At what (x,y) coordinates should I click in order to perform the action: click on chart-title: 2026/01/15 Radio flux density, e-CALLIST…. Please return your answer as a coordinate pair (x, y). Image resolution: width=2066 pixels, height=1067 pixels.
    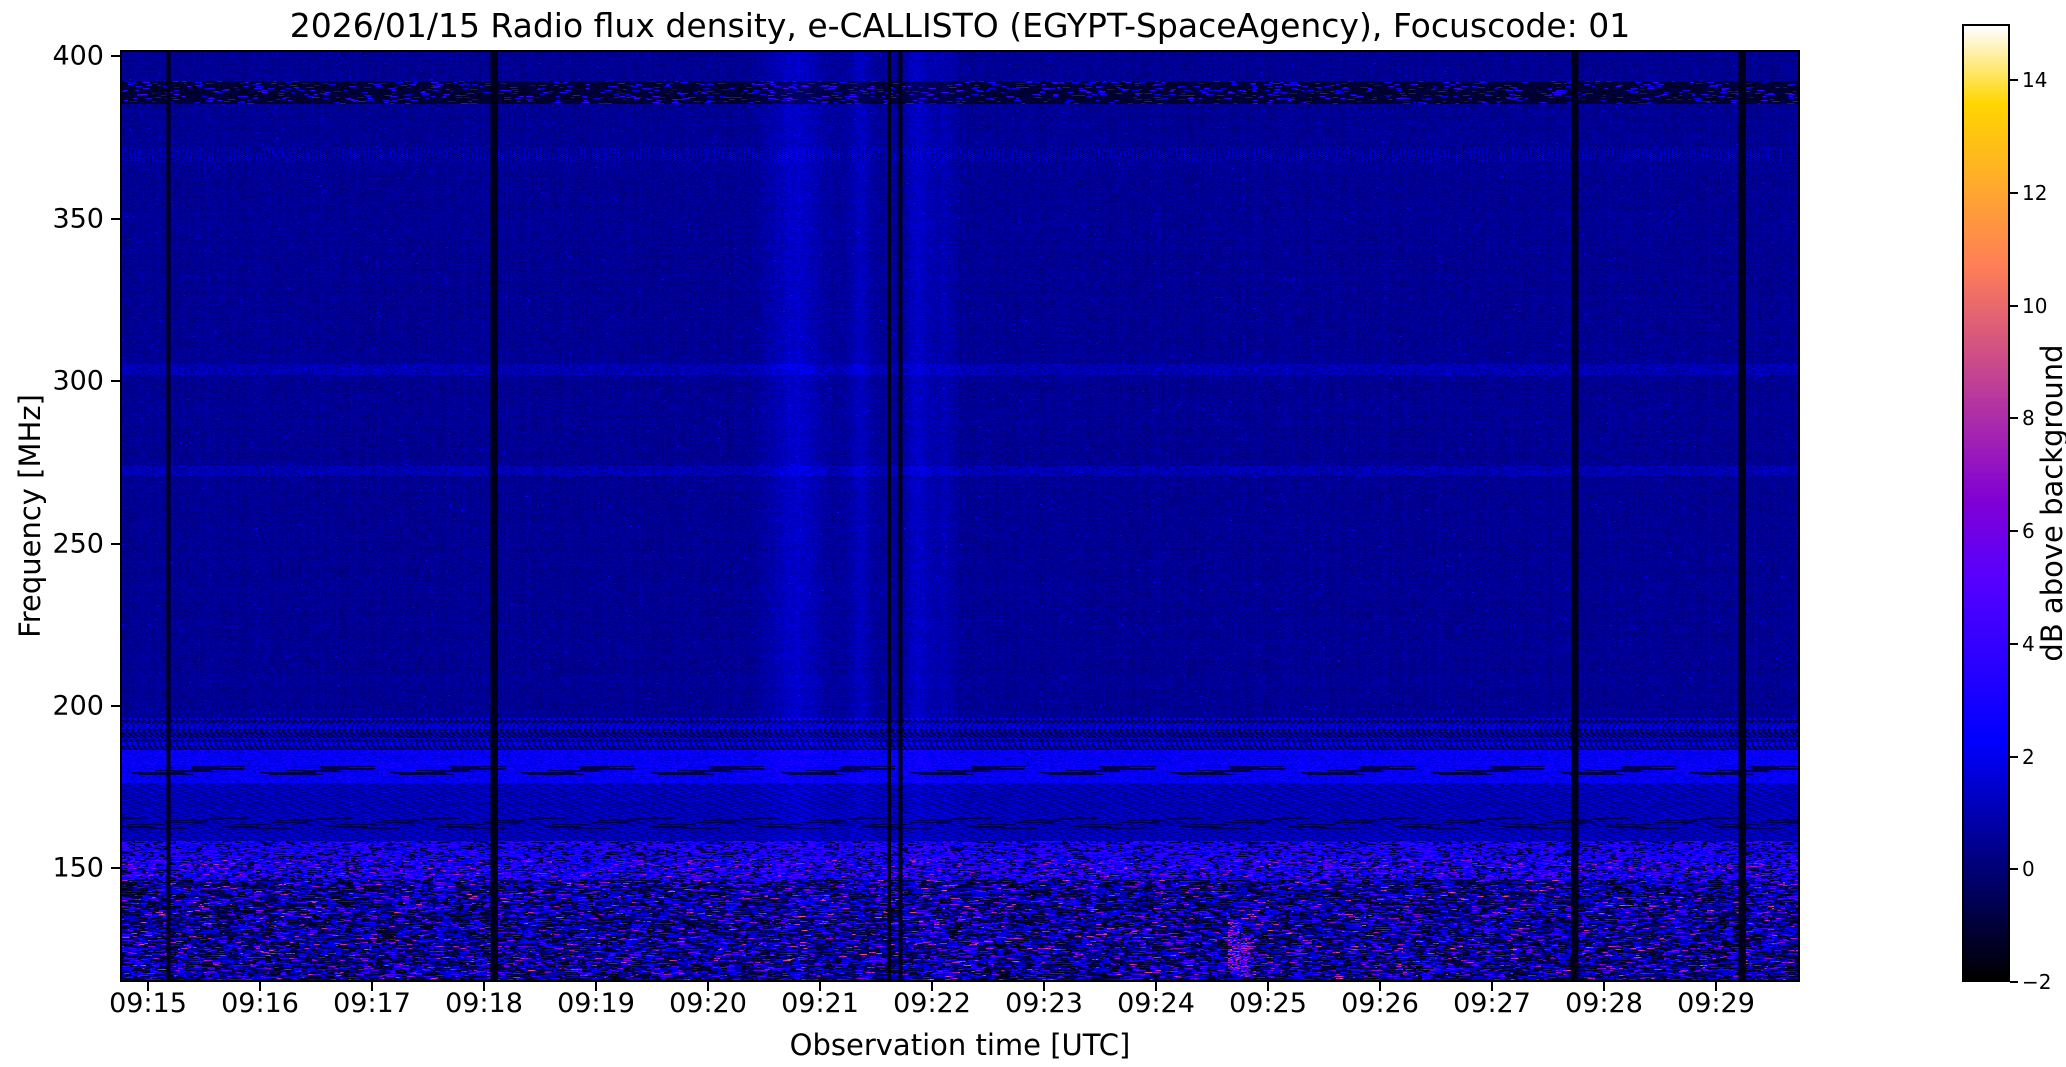
    Looking at the image, I should click on (960, 25).